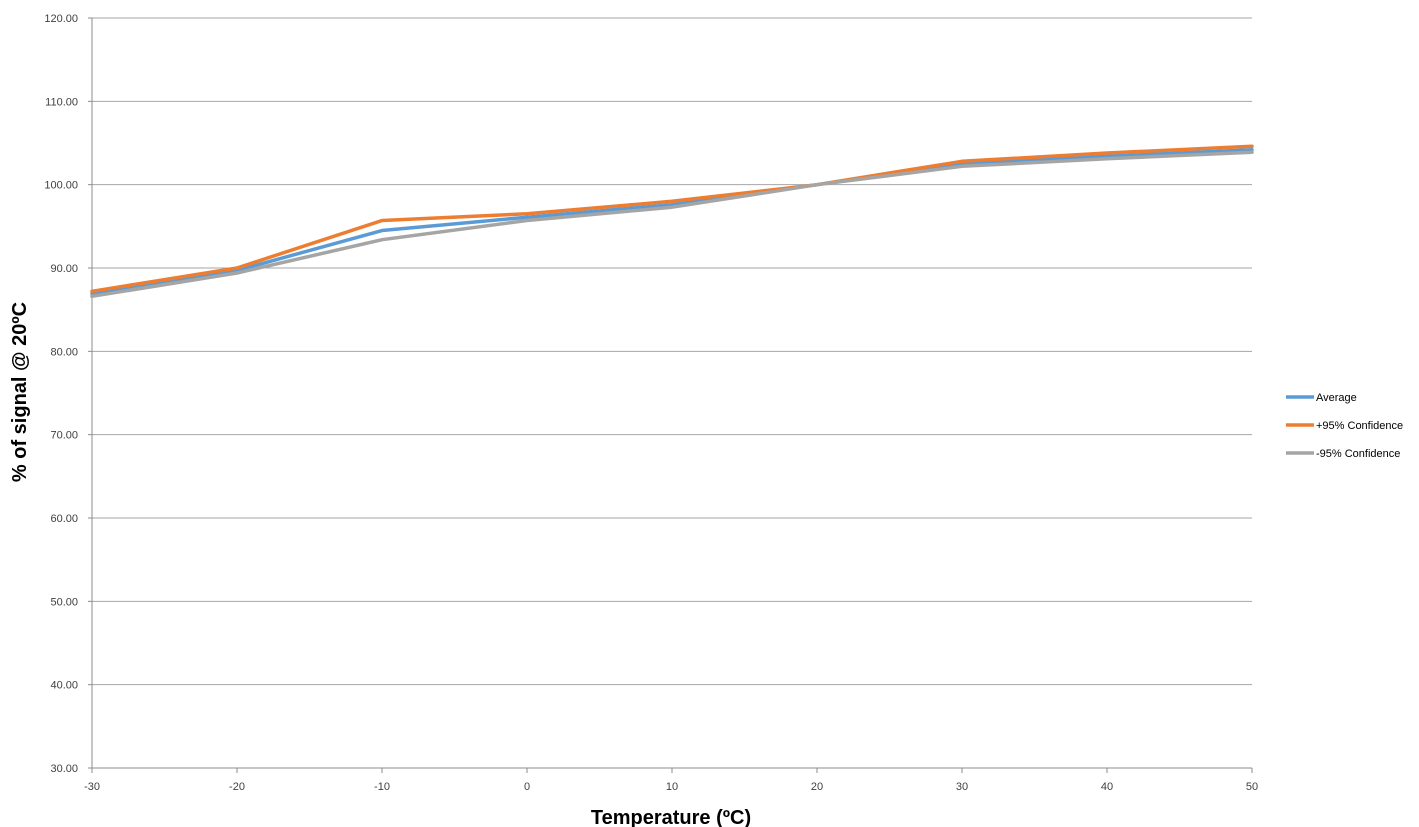  Describe the element at coordinates (817, 787) in the screenshot. I see `x-tick-label: 20` at that location.